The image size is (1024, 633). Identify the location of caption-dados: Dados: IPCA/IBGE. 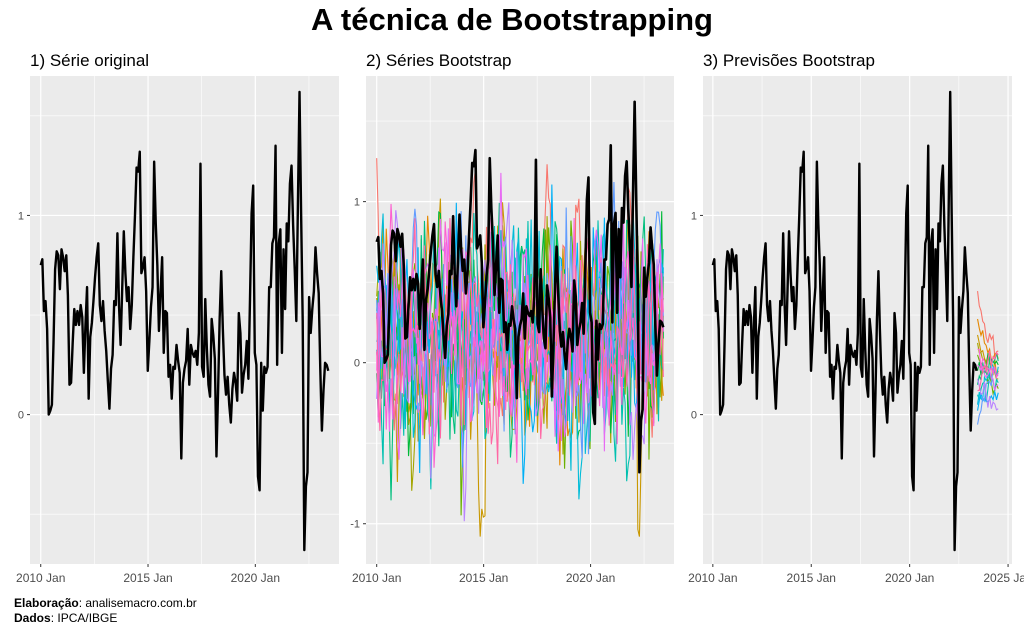
(65, 618).